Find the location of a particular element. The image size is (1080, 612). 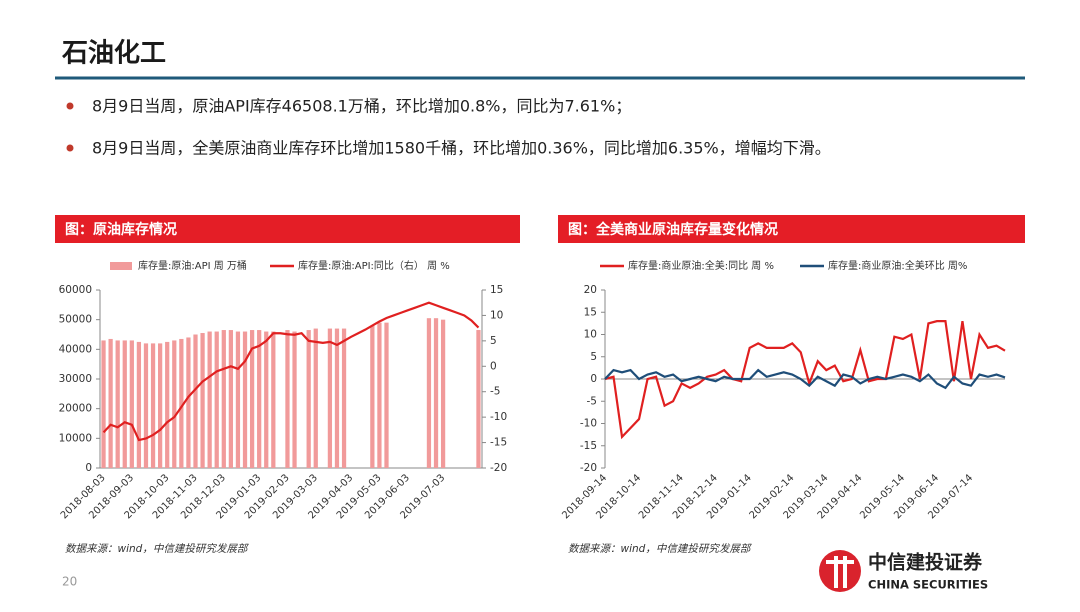

logo-text: CHINA SECURITIES is located at coordinates (928, 585).